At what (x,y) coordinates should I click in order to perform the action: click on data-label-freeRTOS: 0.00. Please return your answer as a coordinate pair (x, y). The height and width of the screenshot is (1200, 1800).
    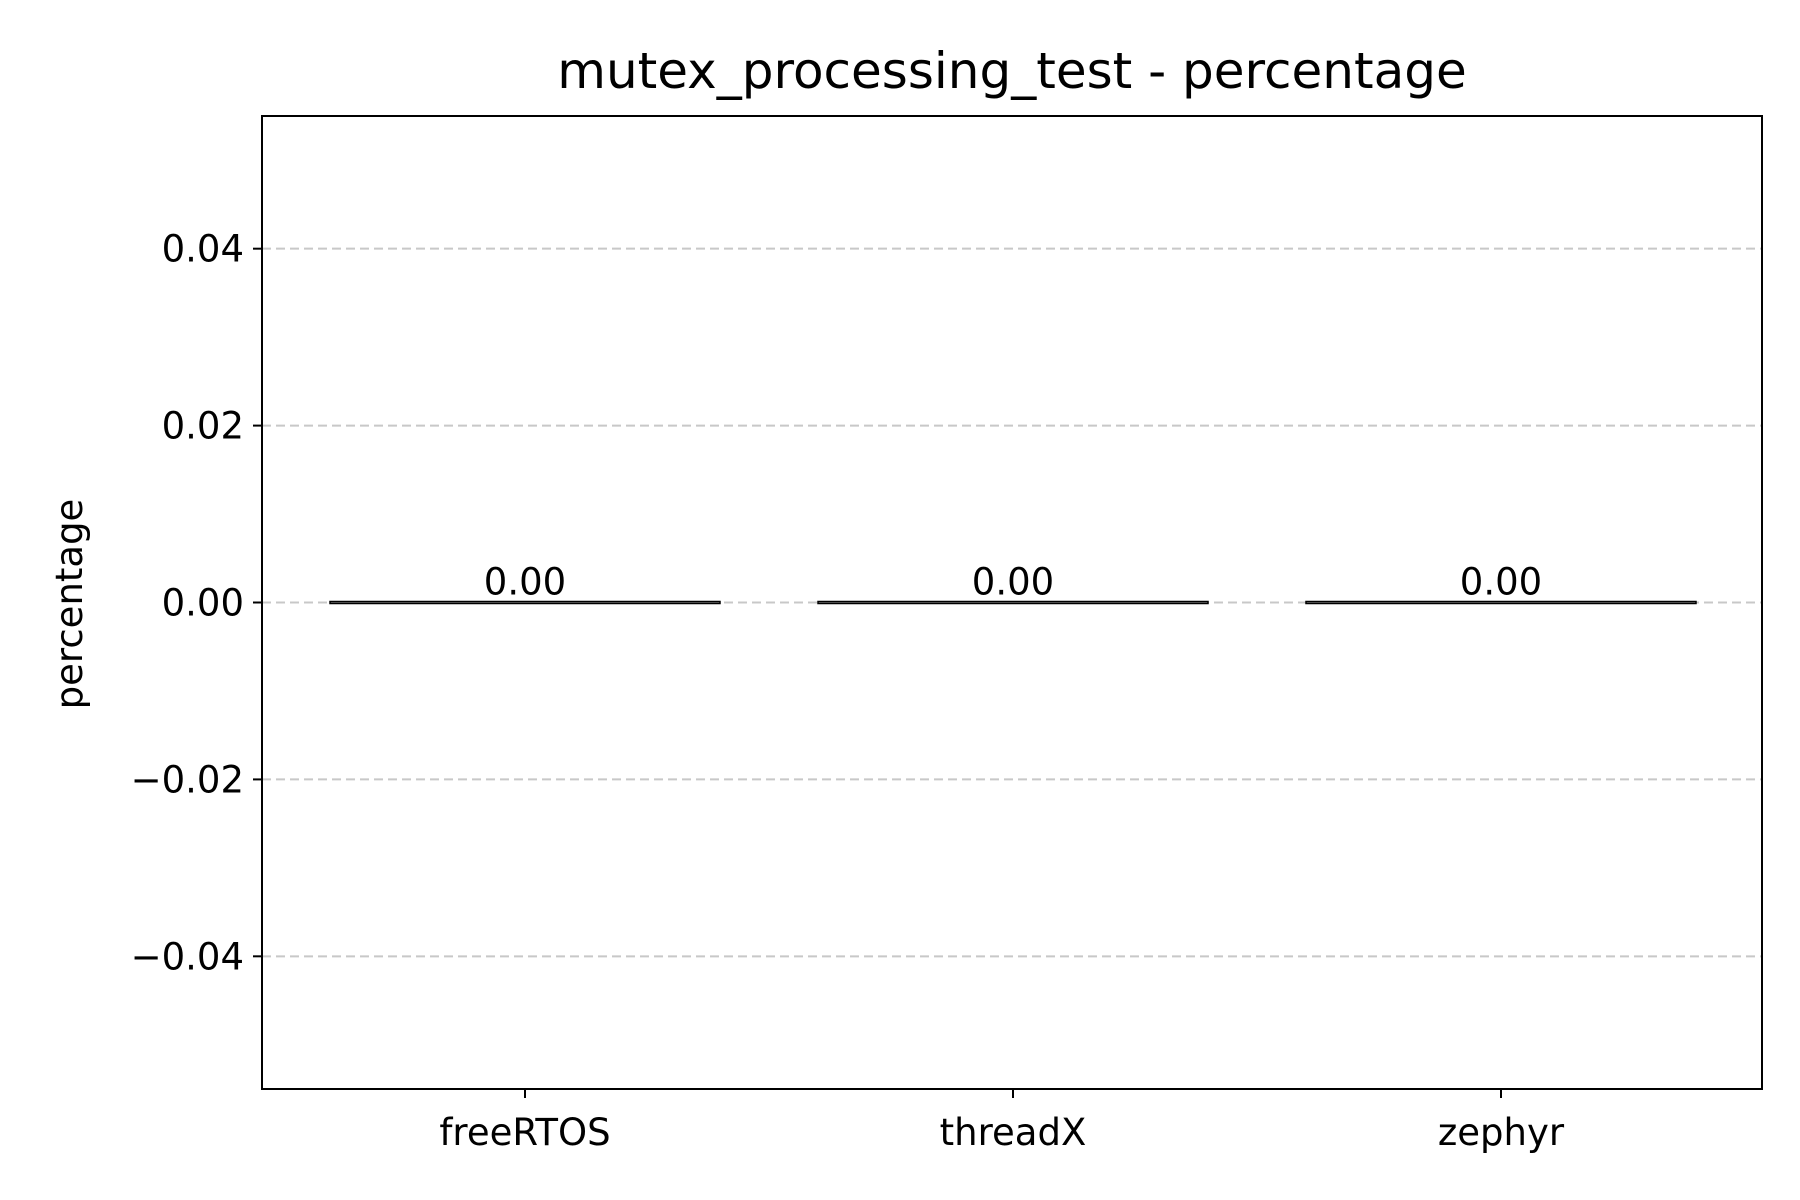
    Looking at the image, I should click on (525, 582).